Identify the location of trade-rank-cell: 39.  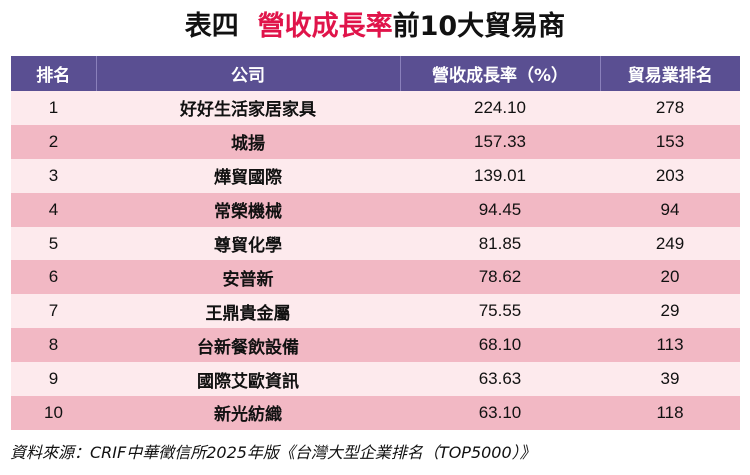
(670, 379).